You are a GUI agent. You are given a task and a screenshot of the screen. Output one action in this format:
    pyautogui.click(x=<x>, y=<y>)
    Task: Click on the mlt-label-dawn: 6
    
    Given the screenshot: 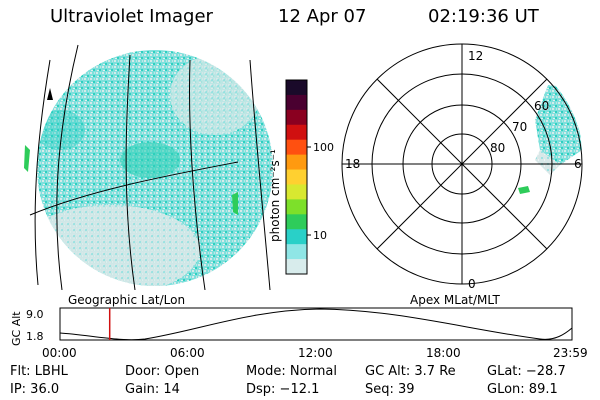 What is the action you would take?
    pyautogui.click(x=578, y=164)
    